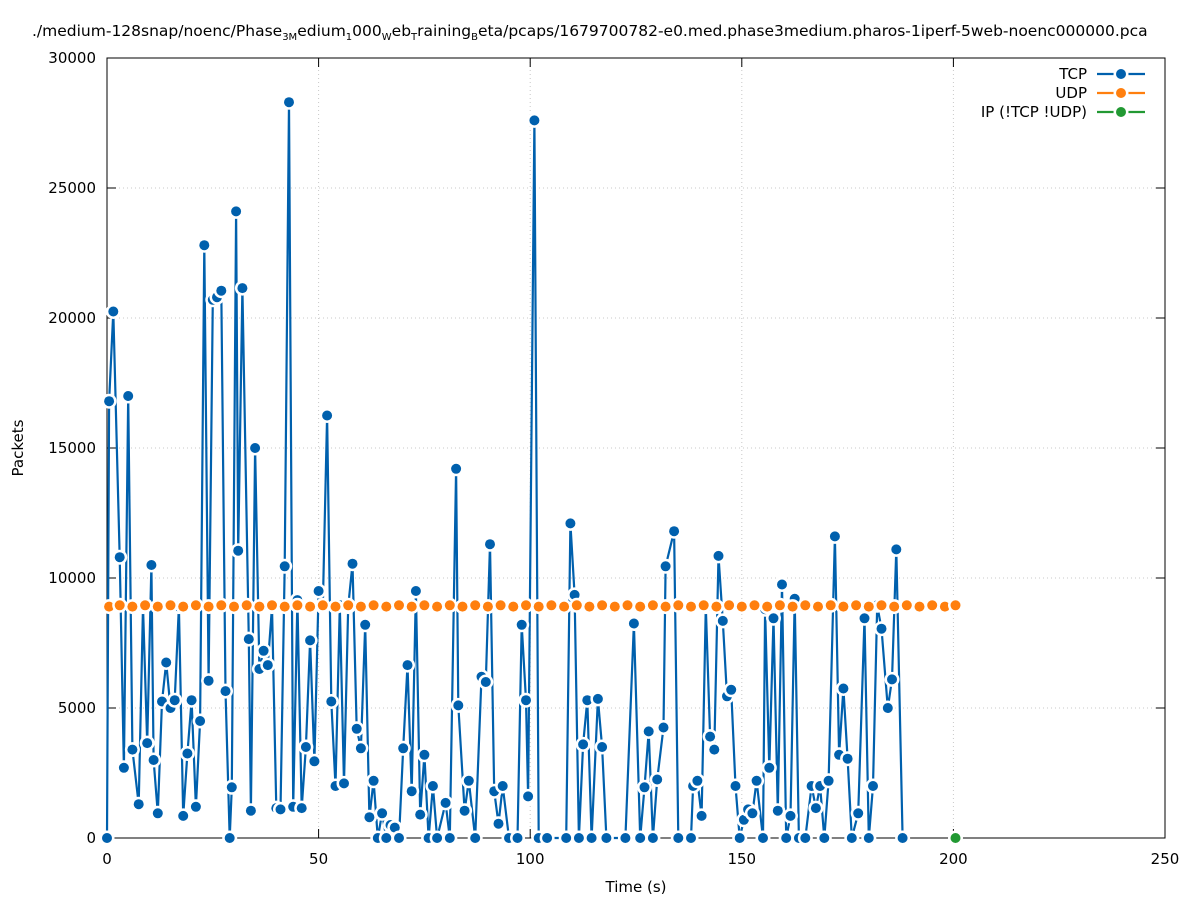 Image resolution: width=1197 pixels, height=904 pixels. What do you see at coordinates (1071, 93) in the screenshot?
I see `legend-label: UDP` at bounding box center [1071, 93].